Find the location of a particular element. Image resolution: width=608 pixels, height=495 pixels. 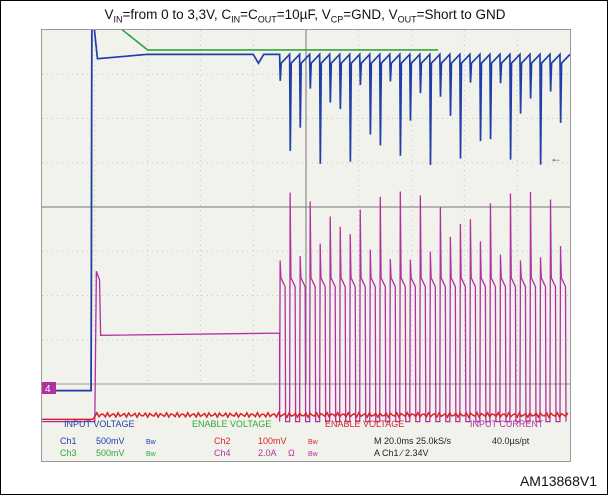

readout-timebase: M 20.0ms 25.0kS/s is located at coordinates (413, 441).